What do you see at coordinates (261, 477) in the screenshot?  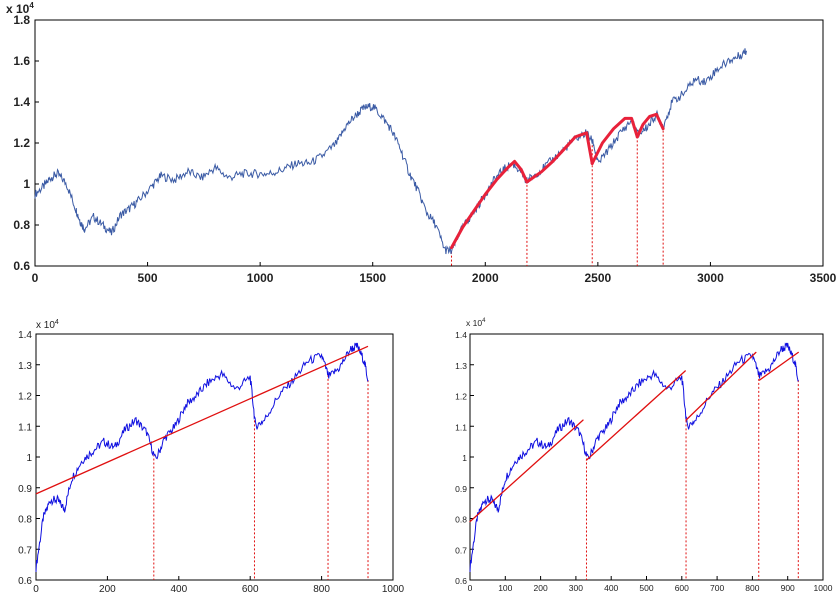 I see `bl-break-markers` at bounding box center [261, 477].